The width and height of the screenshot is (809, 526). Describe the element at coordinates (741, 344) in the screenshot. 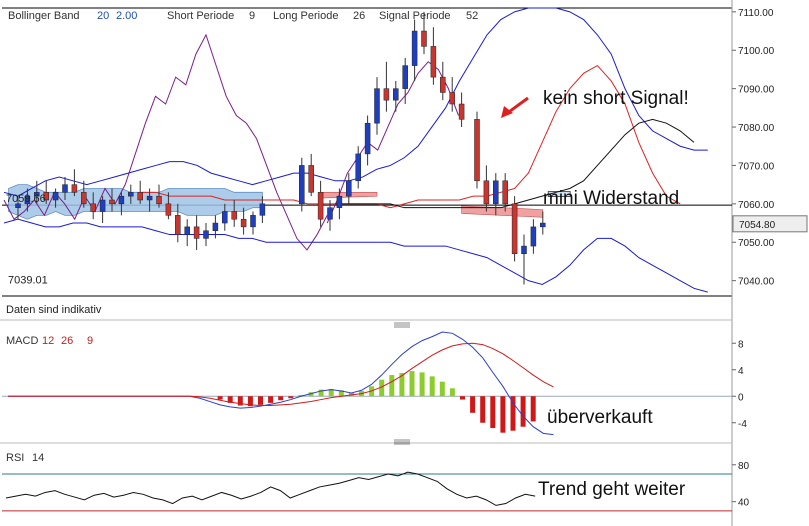

I see `macd-tick-label: 8` at that location.